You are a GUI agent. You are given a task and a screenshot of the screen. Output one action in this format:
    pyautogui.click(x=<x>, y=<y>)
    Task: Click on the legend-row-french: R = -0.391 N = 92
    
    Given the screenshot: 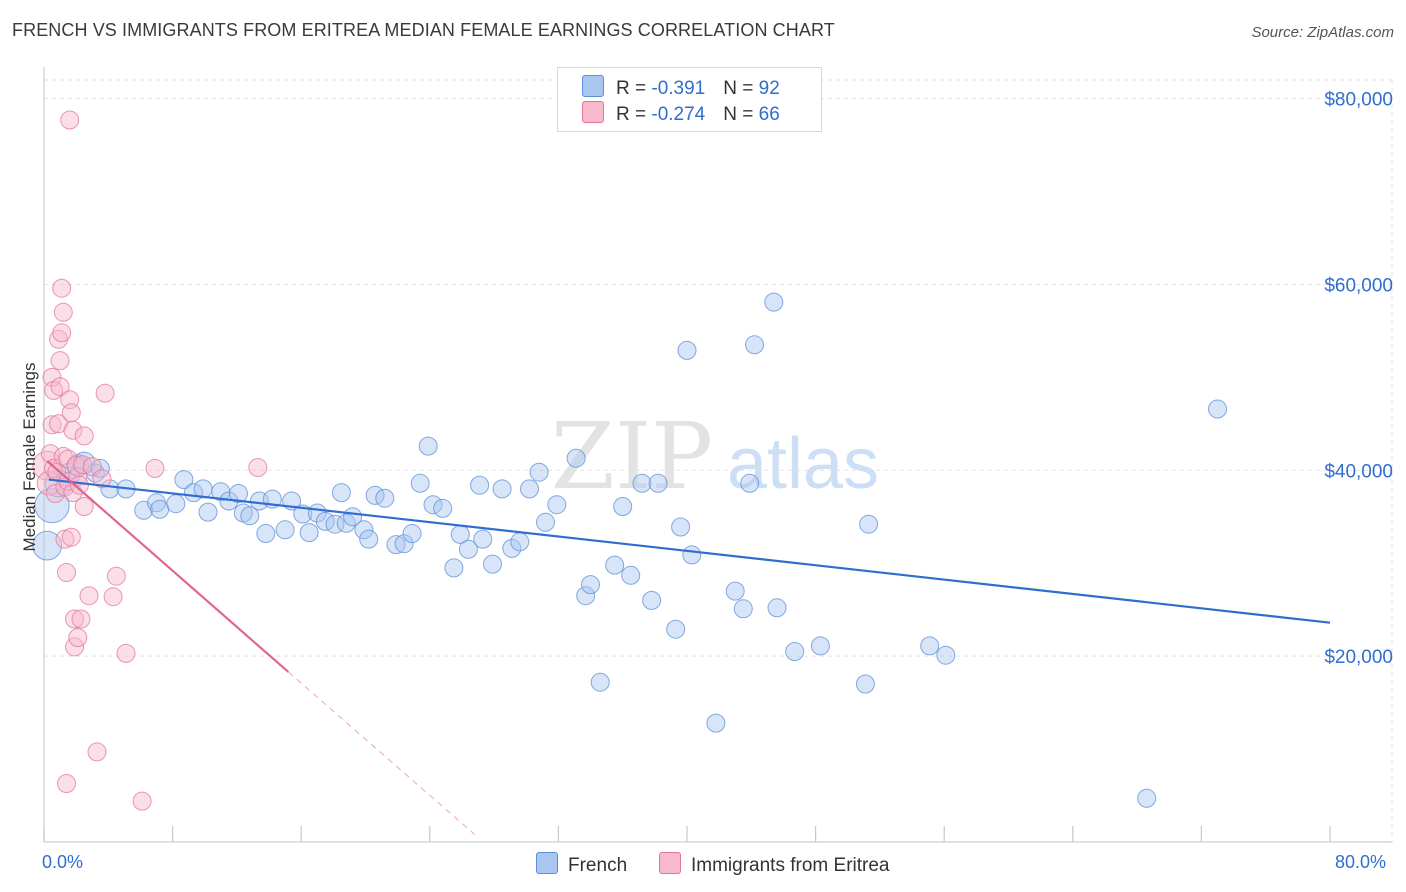 What is the action you would take?
    pyautogui.click(x=681, y=88)
    